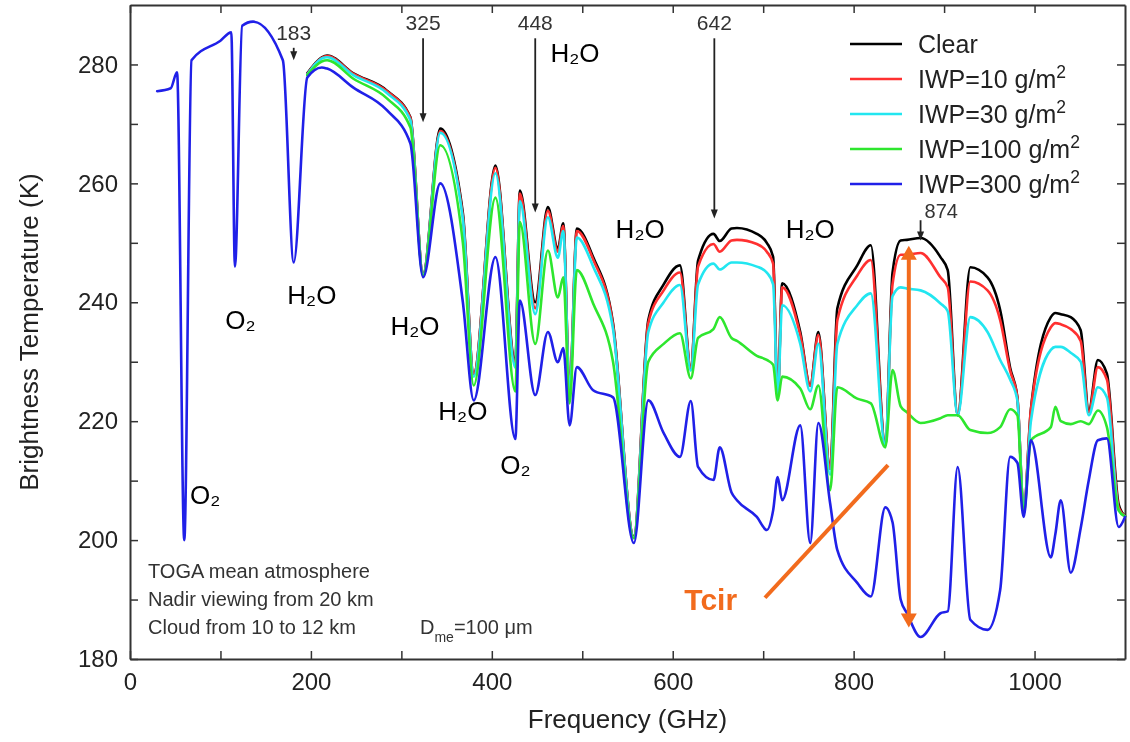 This screenshot has width=1130, height=742. What do you see at coordinates (29, 332) in the screenshot?
I see `y-axis-title: Brightness Temperature (K)` at bounding box center [29, 332].